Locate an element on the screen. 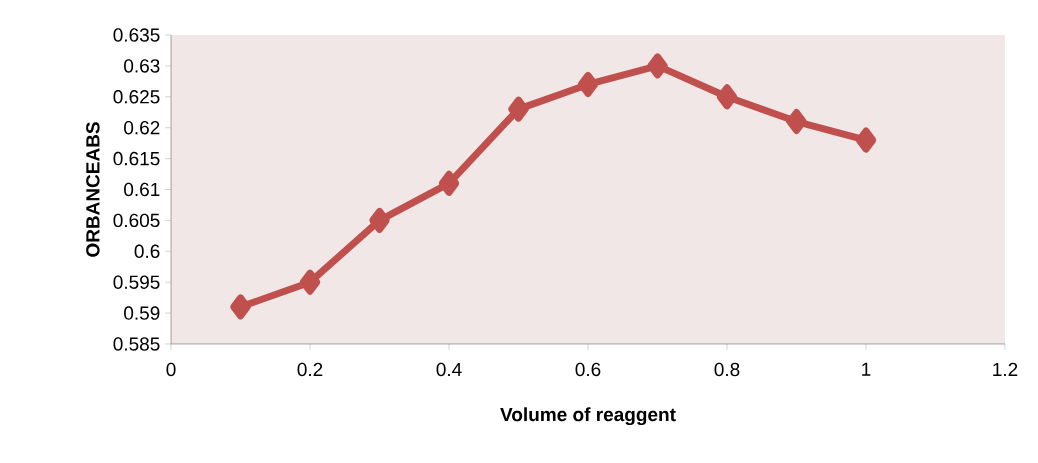 This screenshot has height=463, width=1038. x-tick-label: 0 is located at coordinates (171, 369).